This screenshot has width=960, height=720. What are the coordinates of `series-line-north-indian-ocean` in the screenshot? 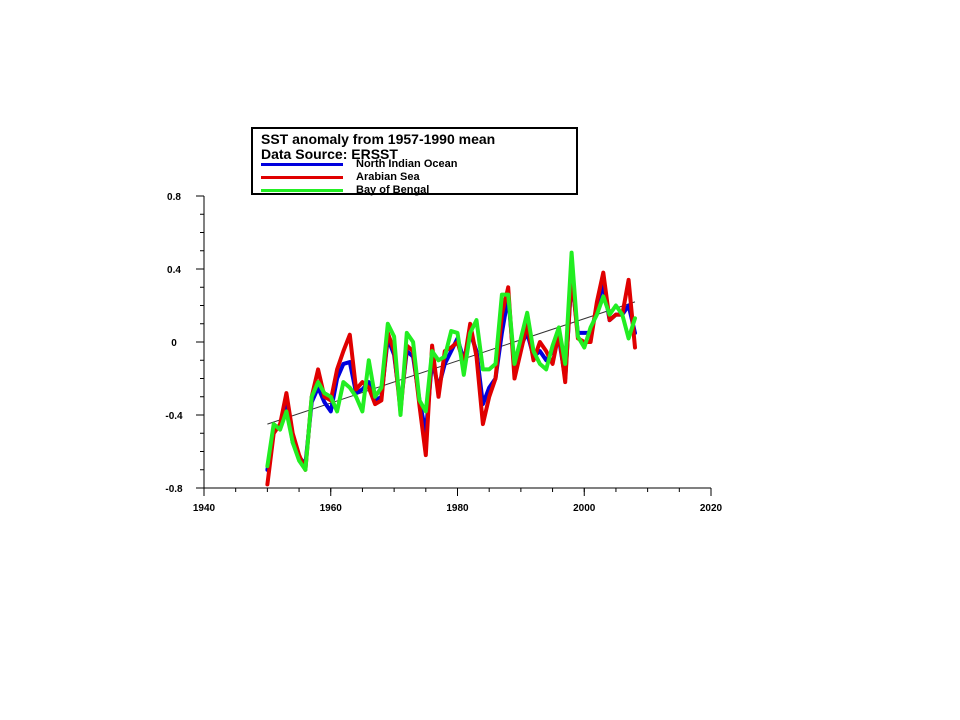 It's located at (451, 374).